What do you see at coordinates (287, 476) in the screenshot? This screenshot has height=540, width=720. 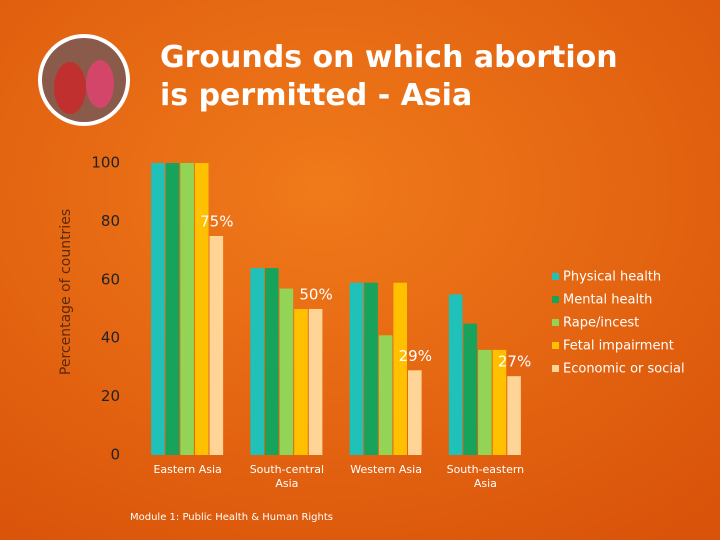 I see `x-tick-label: South-central Asia` at bounding box center [287, 476].